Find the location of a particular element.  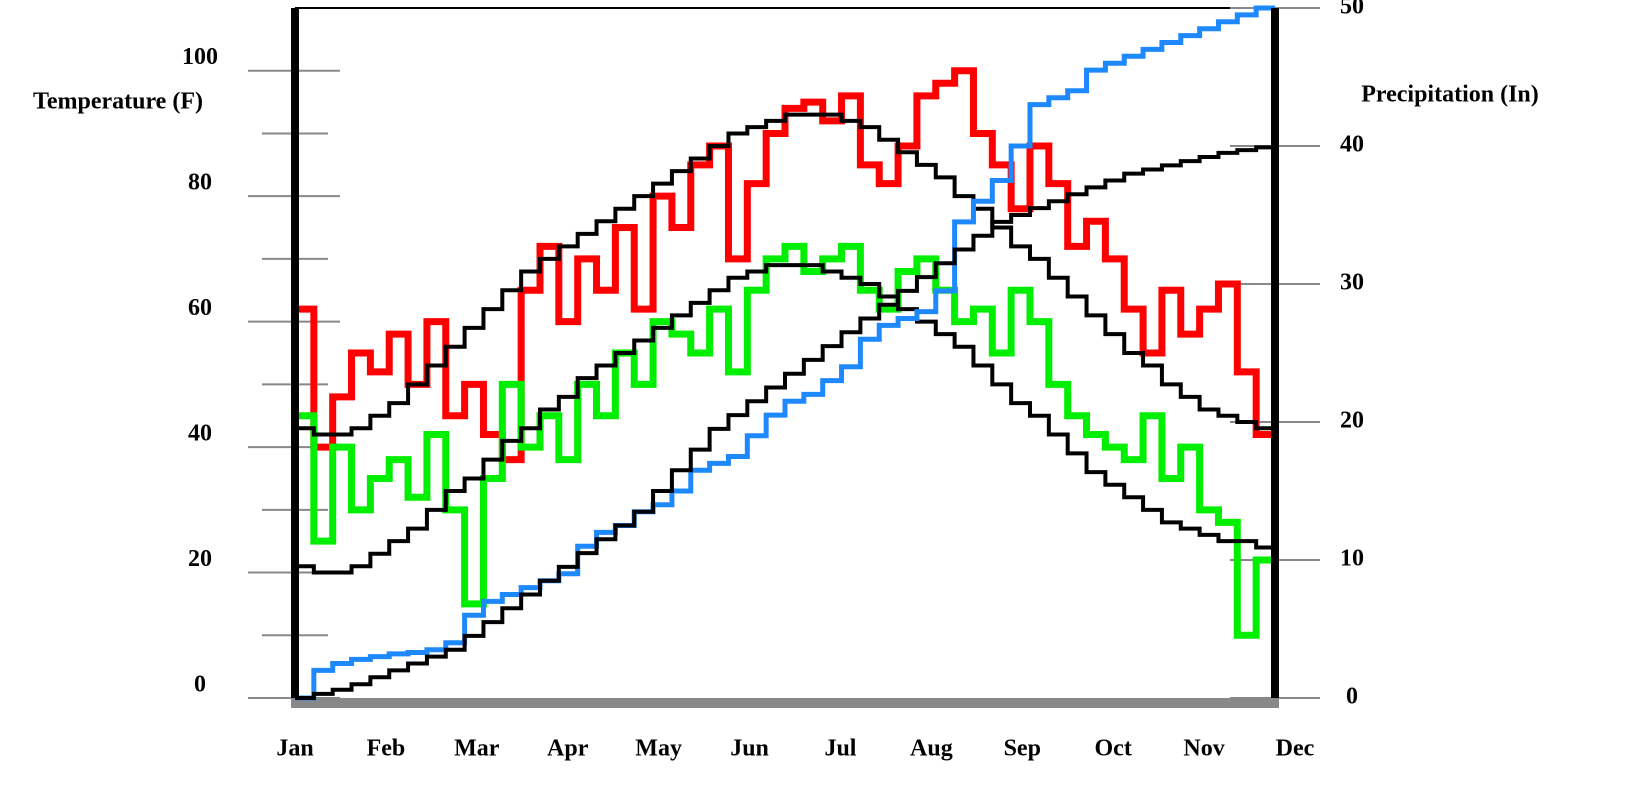

x-tick-label: Jan is located at coordinates (294, 749).